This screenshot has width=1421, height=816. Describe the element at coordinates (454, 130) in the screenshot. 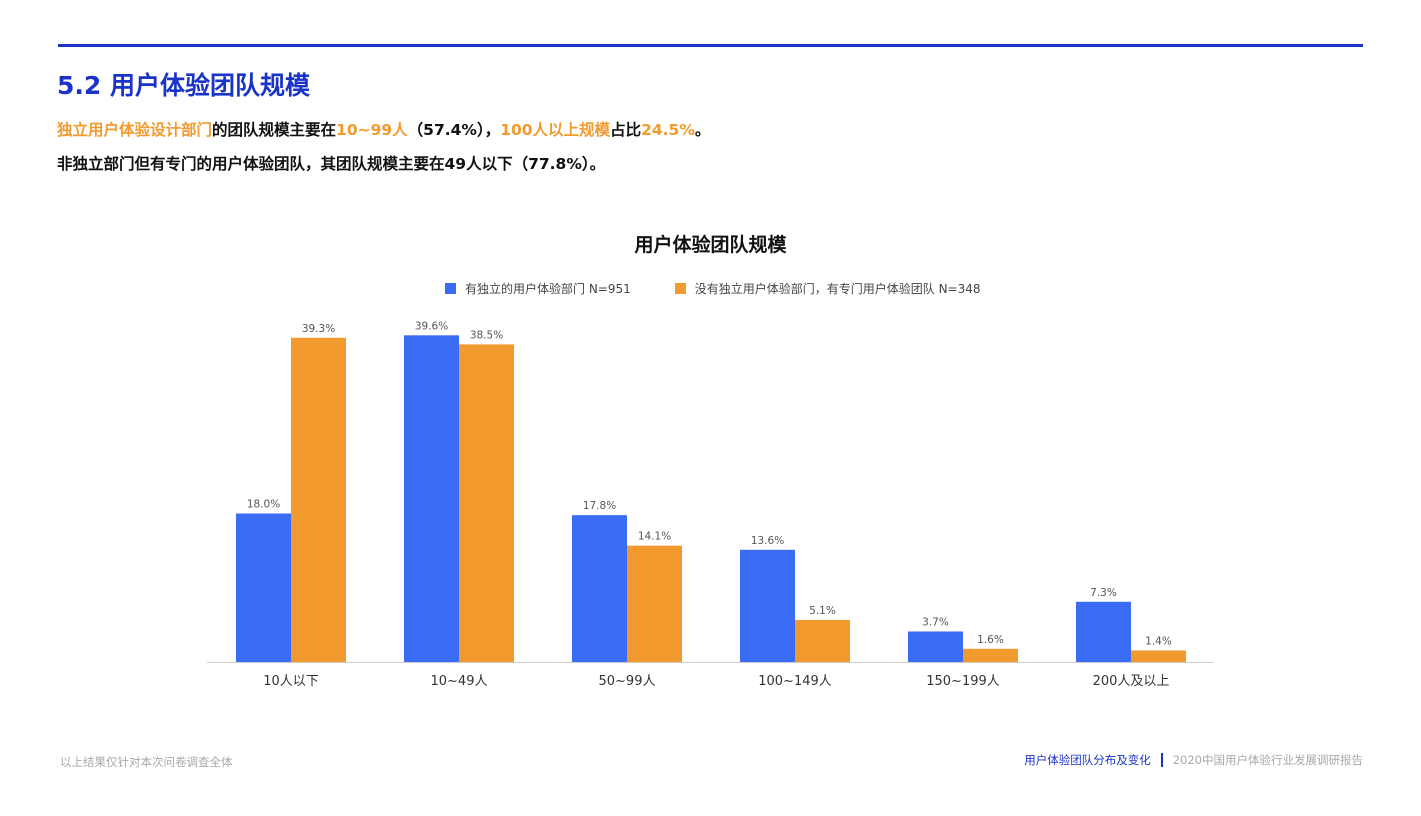

I see `summary-text: （57.4%），` at that location.